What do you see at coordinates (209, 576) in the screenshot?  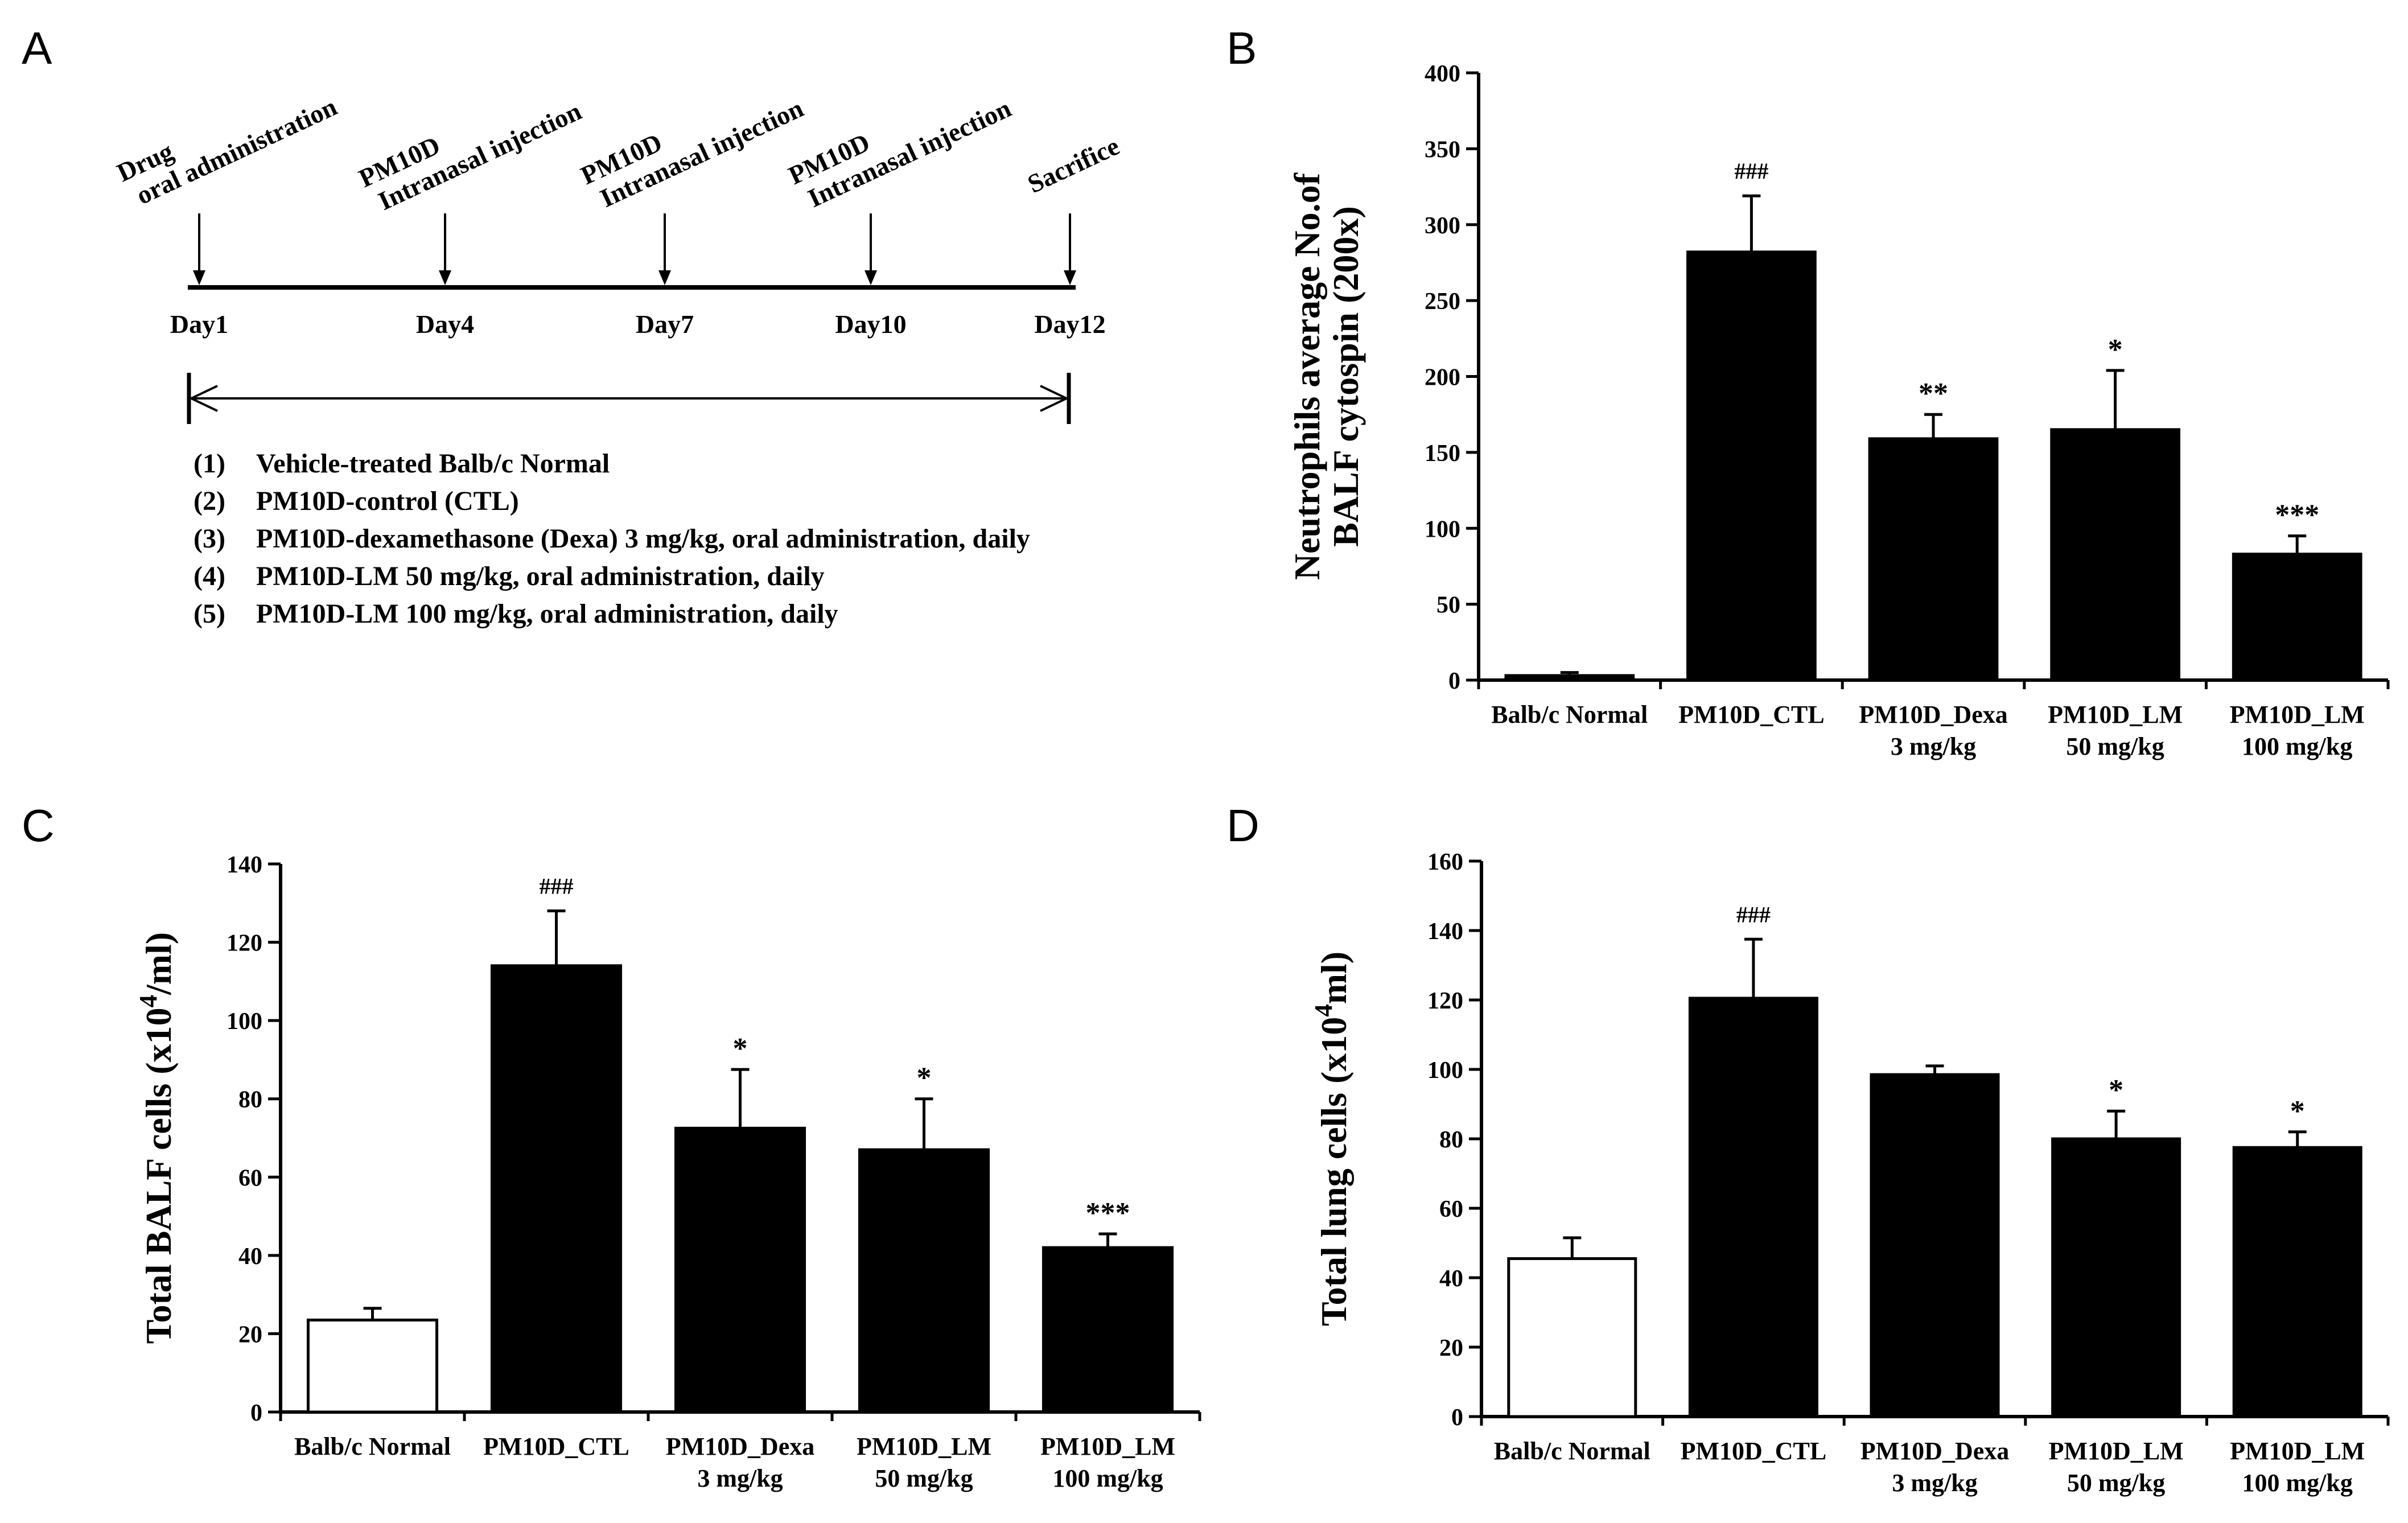 I see `group-number: (4)` at bounding box center [209, 576].